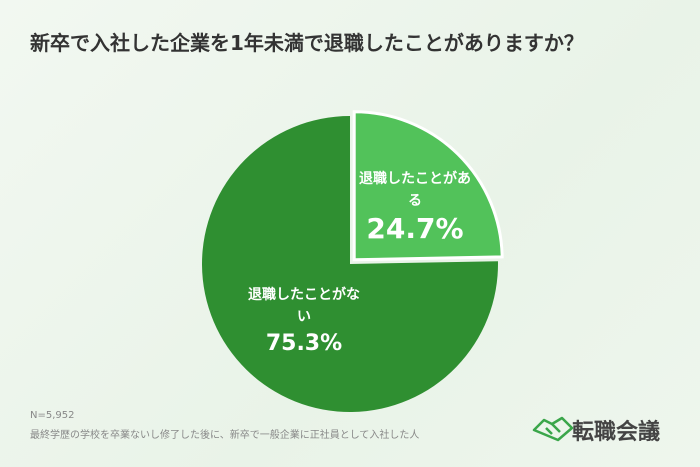  Describe the element at coordinates (304, 306) in the screenshot. I see `slice-label: 退職したことがない` at that location.